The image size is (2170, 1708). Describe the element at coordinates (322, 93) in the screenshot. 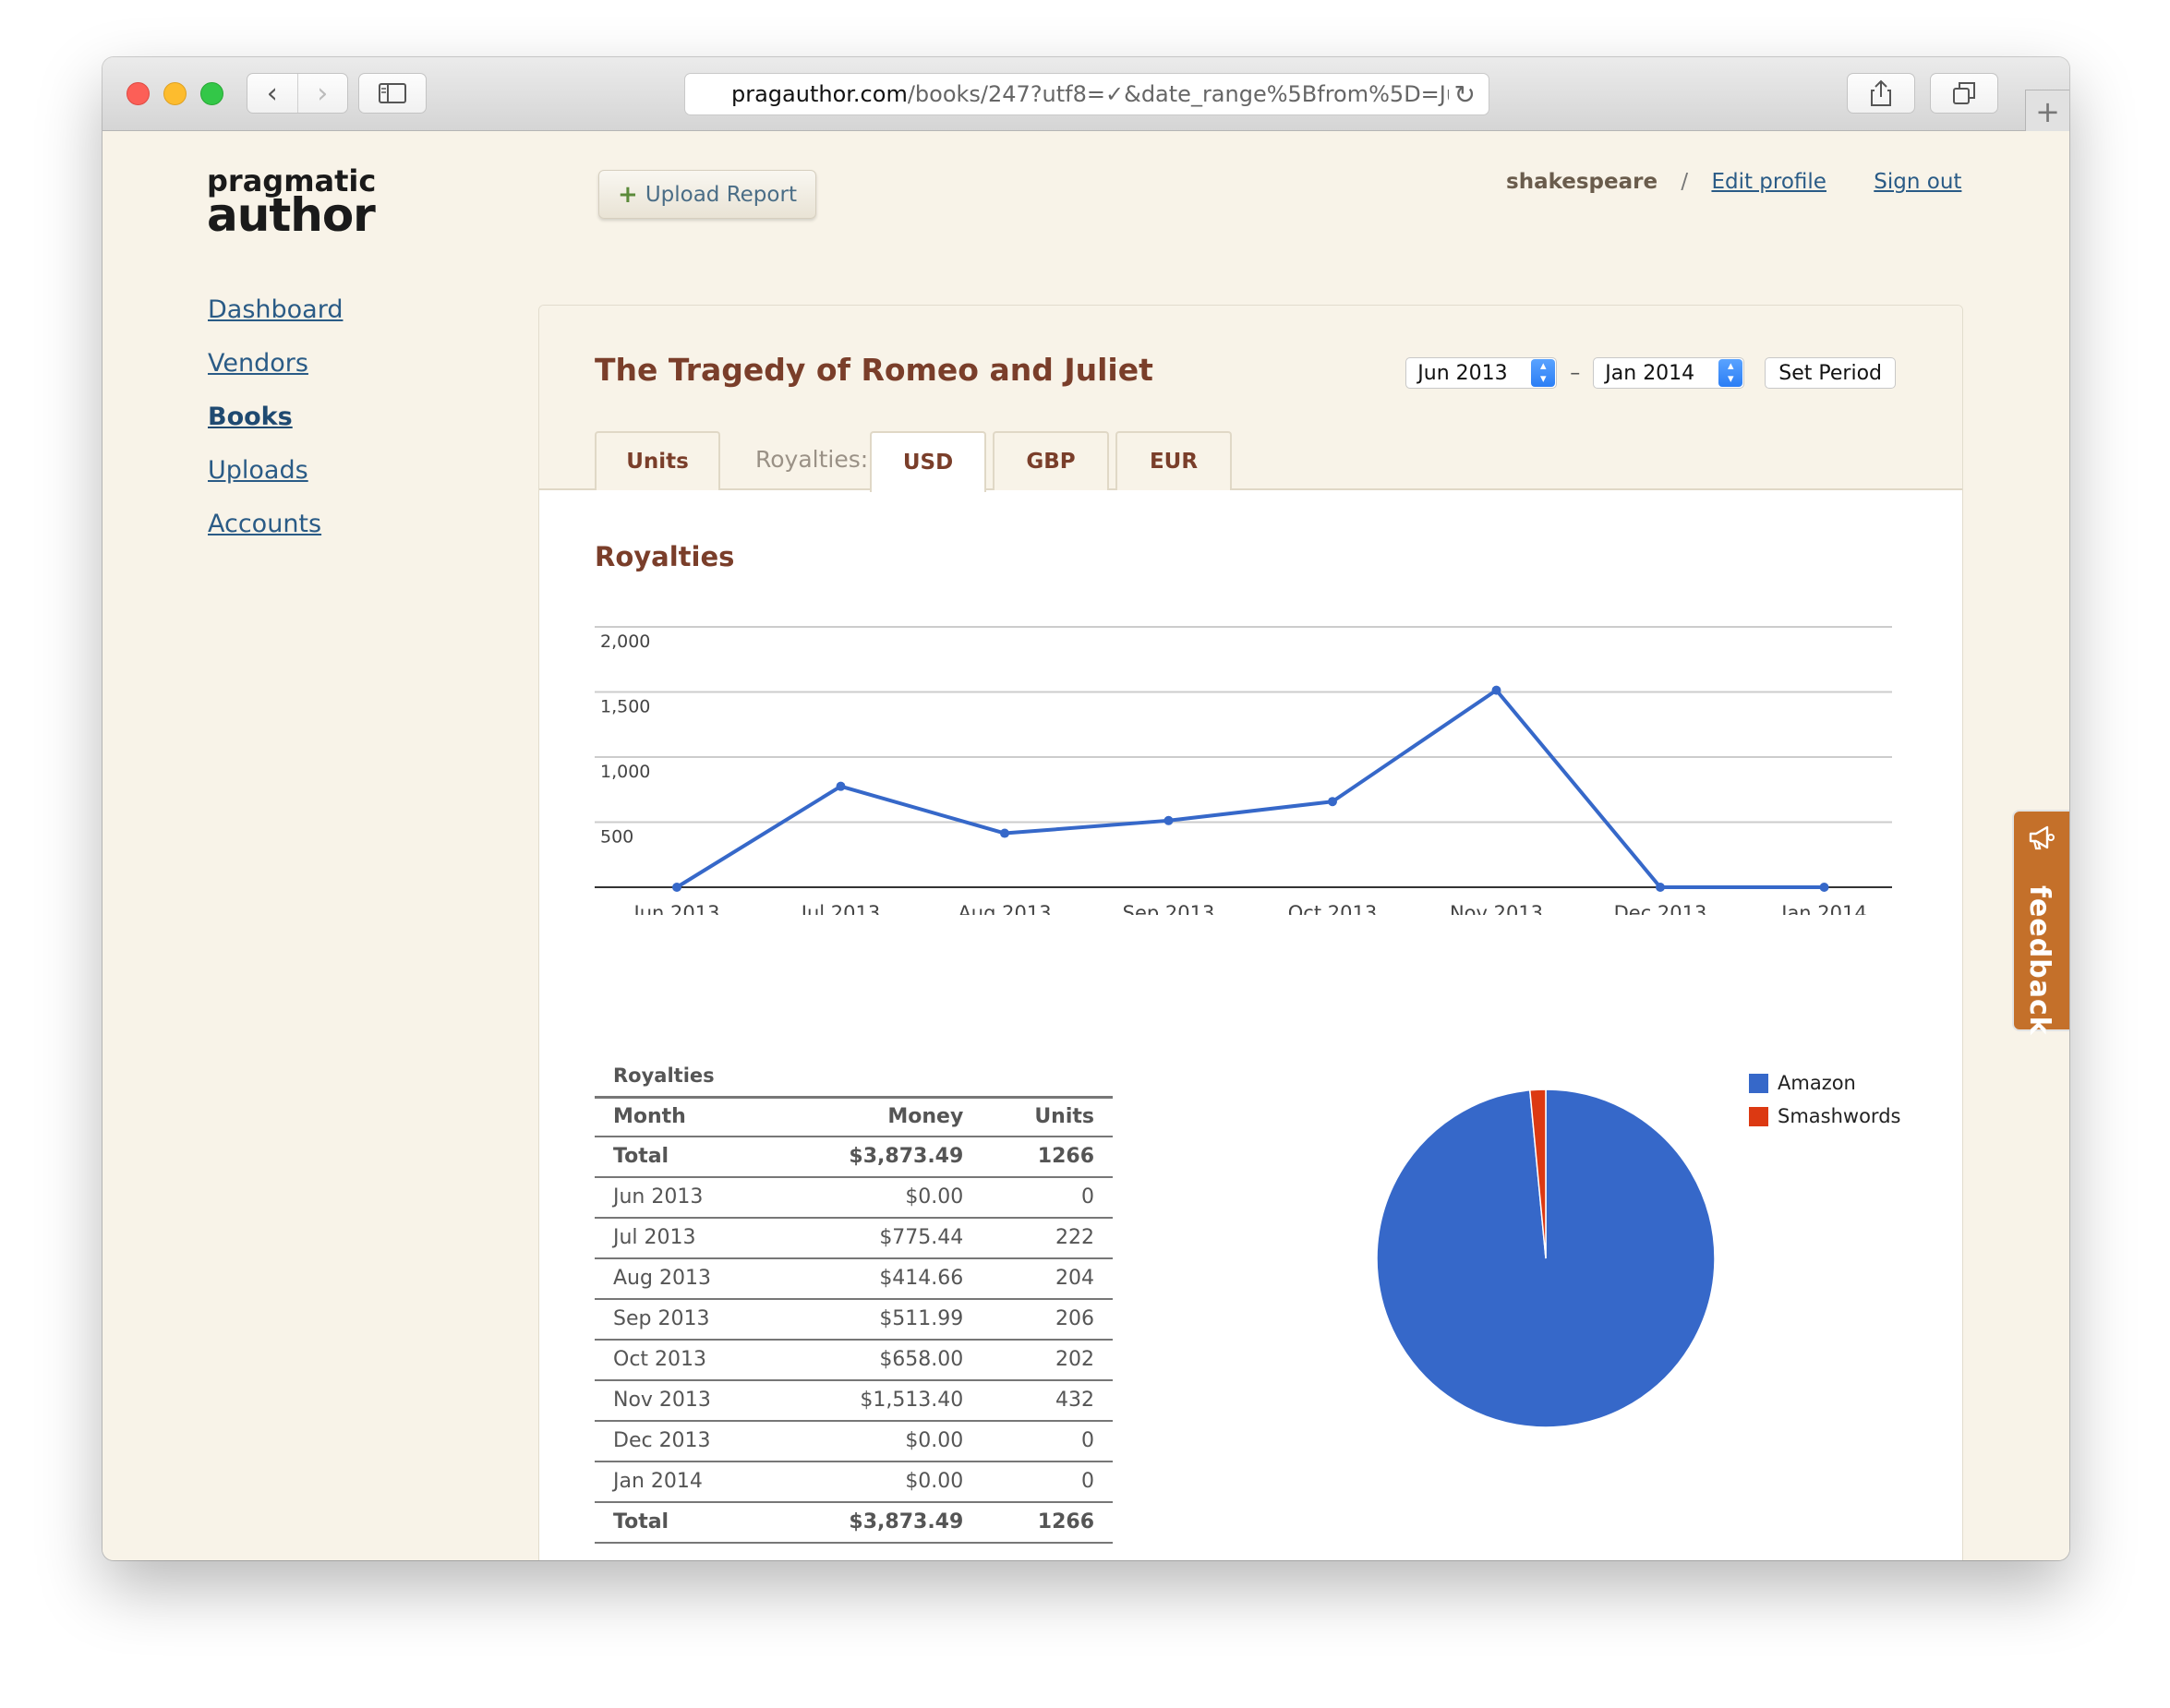

I see `forward-button: ›` at that location.